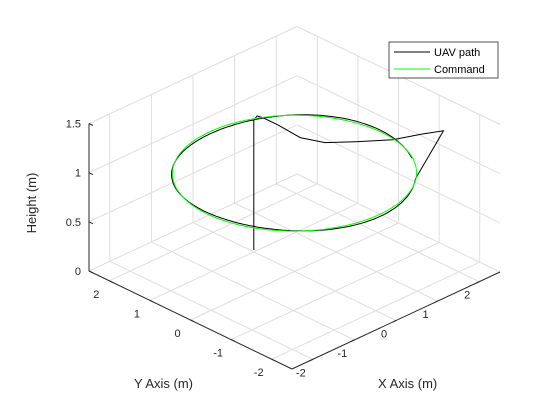 Image resolution: width=560 pixels, height=420 pixels. What do you see at coordinates (407, 383) in the screenshot?
I see `x-axis-label: X Axis (m)` at bounding box center [407, 383].